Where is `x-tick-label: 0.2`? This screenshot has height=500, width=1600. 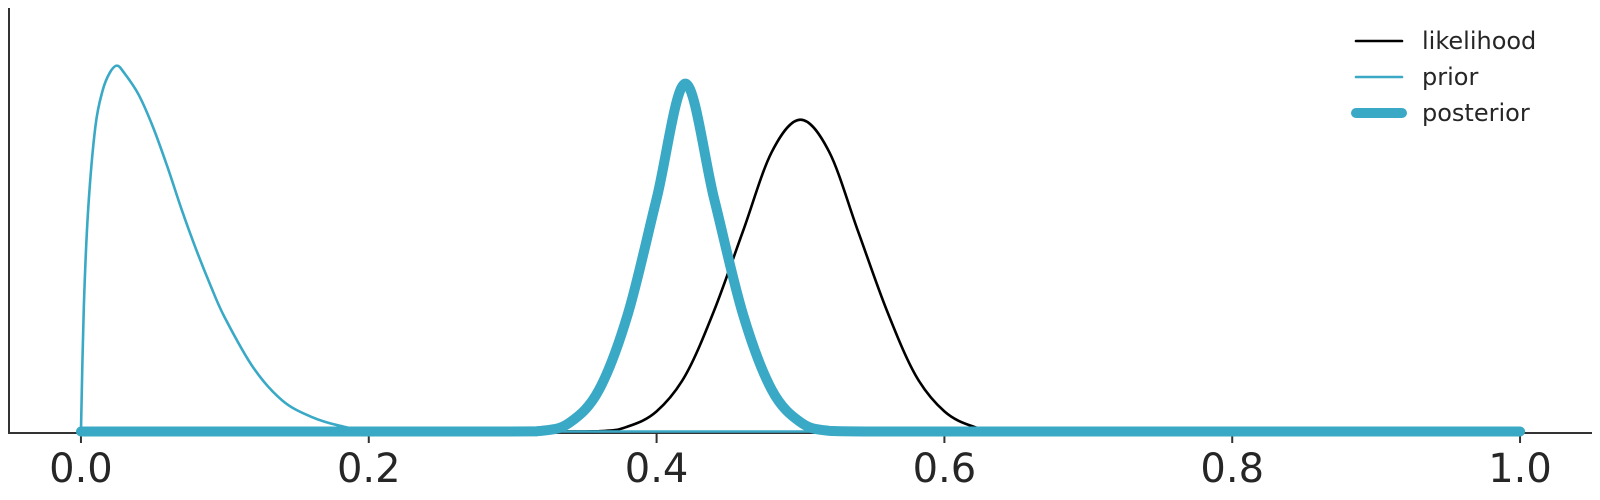 x-tick-label: 0.2 is located at coordinates (369, 469).